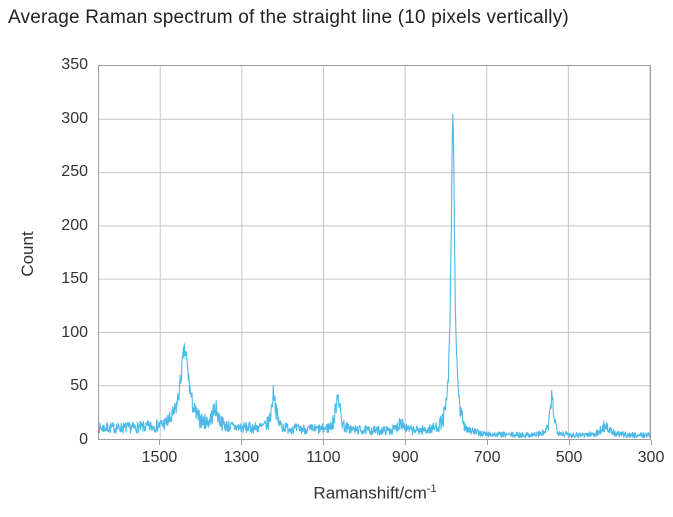 The width and height of the screenshot is (673, 517). What do you see at coordinates (487, 457) in the screenshot?
I see `x-tick-label: 700` at bounding box center [487, 457].